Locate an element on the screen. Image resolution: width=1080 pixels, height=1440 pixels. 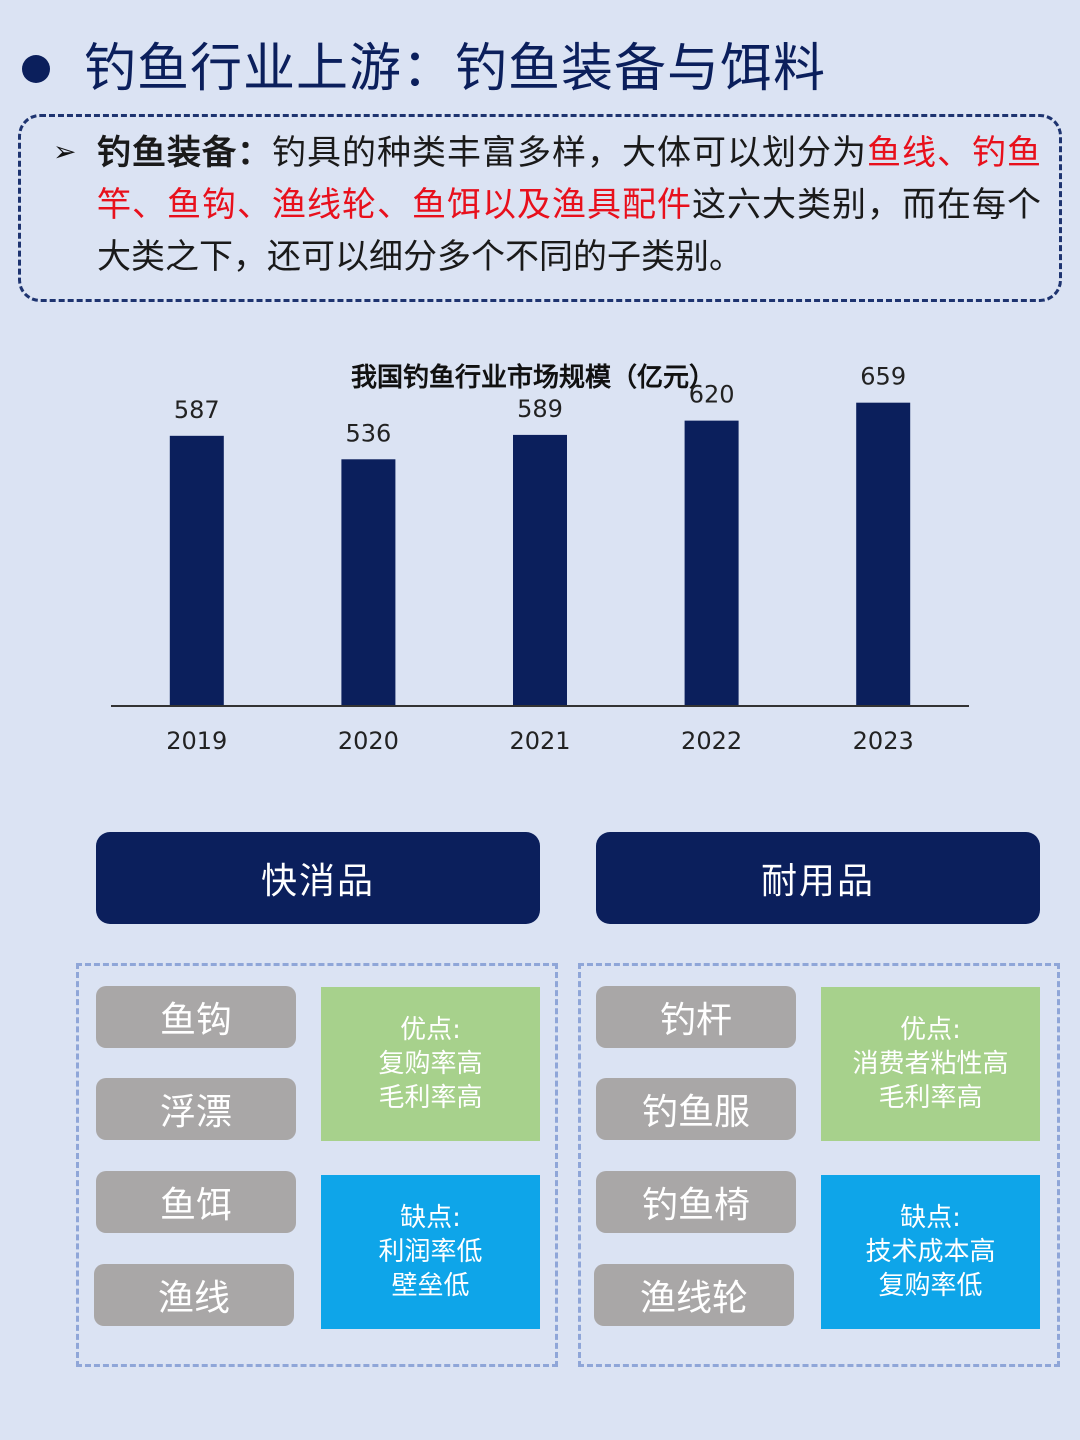
intro-bold-label: 钓鱼装备： is located at coordinates (184, 153).